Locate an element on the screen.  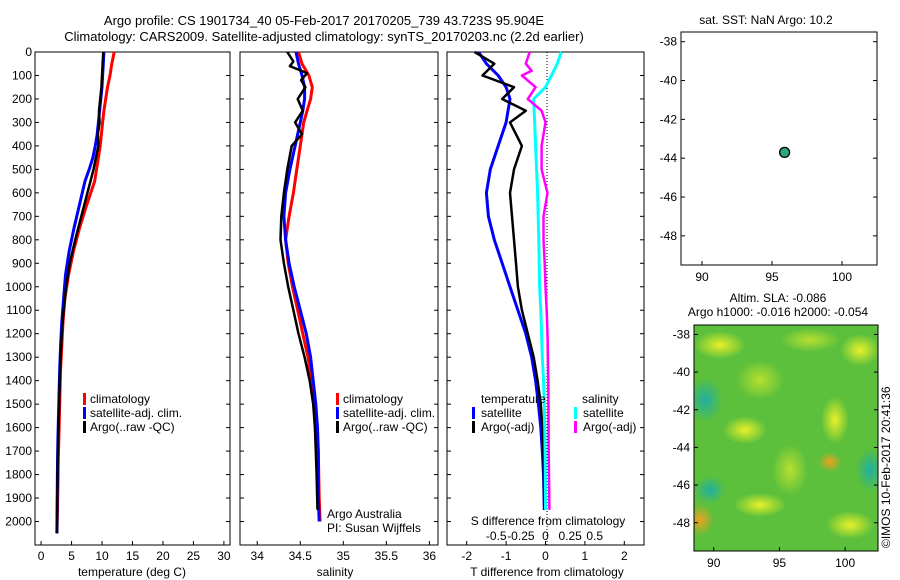
difference-profiles is located at coordinates (518, 280).